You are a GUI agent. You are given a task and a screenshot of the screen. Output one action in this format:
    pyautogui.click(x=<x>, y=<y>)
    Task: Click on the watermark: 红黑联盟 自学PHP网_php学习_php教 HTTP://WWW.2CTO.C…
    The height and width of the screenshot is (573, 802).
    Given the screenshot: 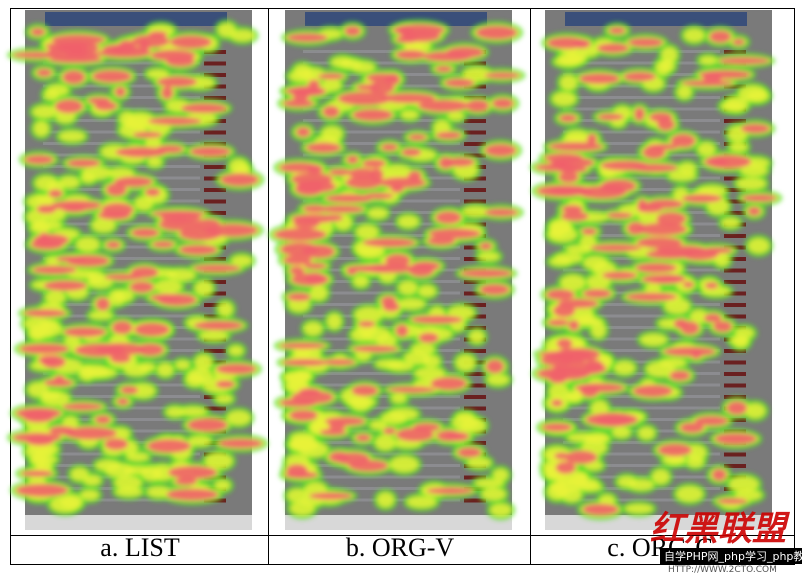 What is the action you would take?
    pyautogui.click(x=726, y=541)
    